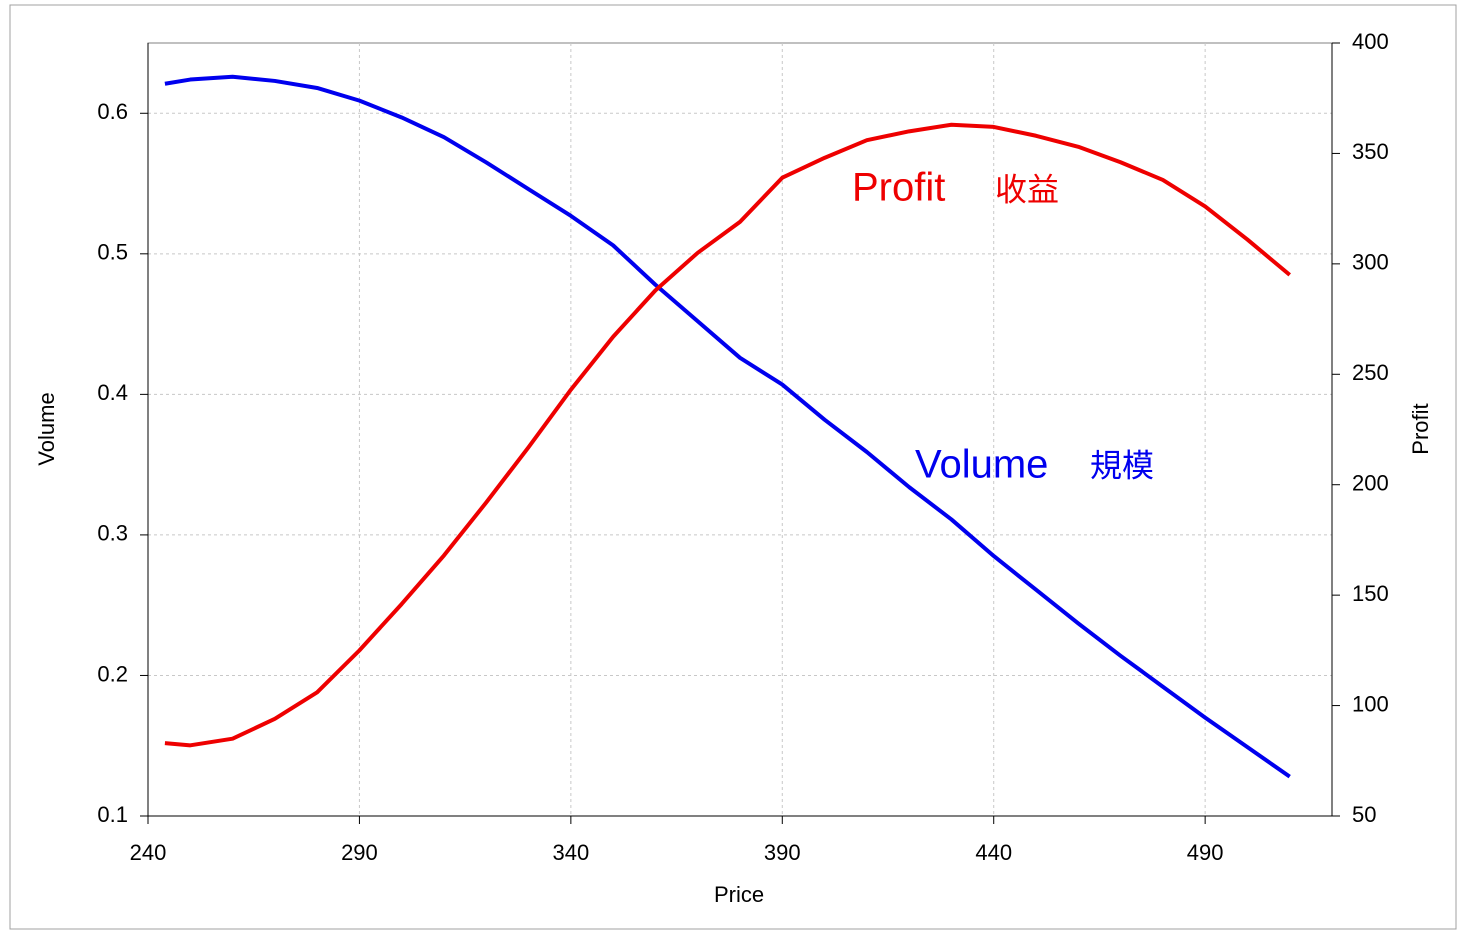  What do you see at coordinates (46, 428) in the screenshot?
I see `y-axis-label: Volume` at bounding box center [46, 428].